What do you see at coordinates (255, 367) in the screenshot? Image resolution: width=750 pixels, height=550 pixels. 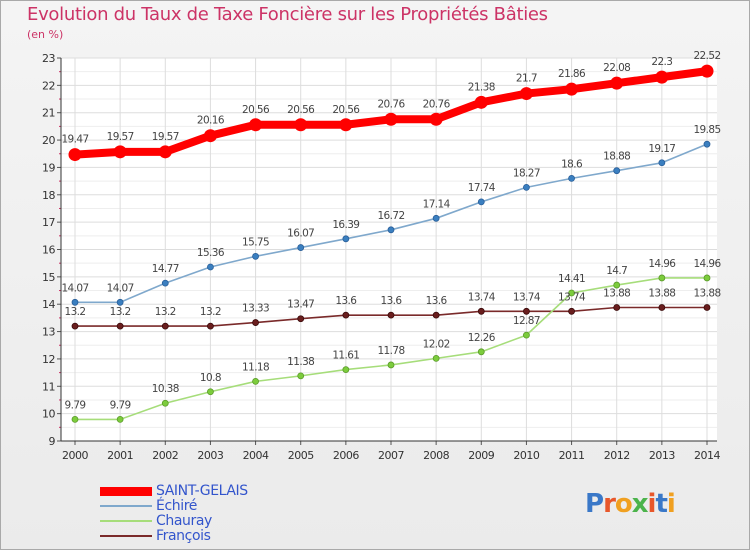 I see `data-label: 11.18` at bounding box center [255, 367].